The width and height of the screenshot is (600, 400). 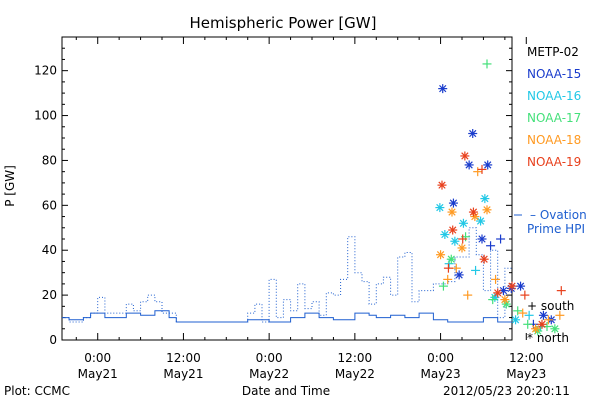 I want to click on y-tick-label: 120, so click(x=45, y=71).